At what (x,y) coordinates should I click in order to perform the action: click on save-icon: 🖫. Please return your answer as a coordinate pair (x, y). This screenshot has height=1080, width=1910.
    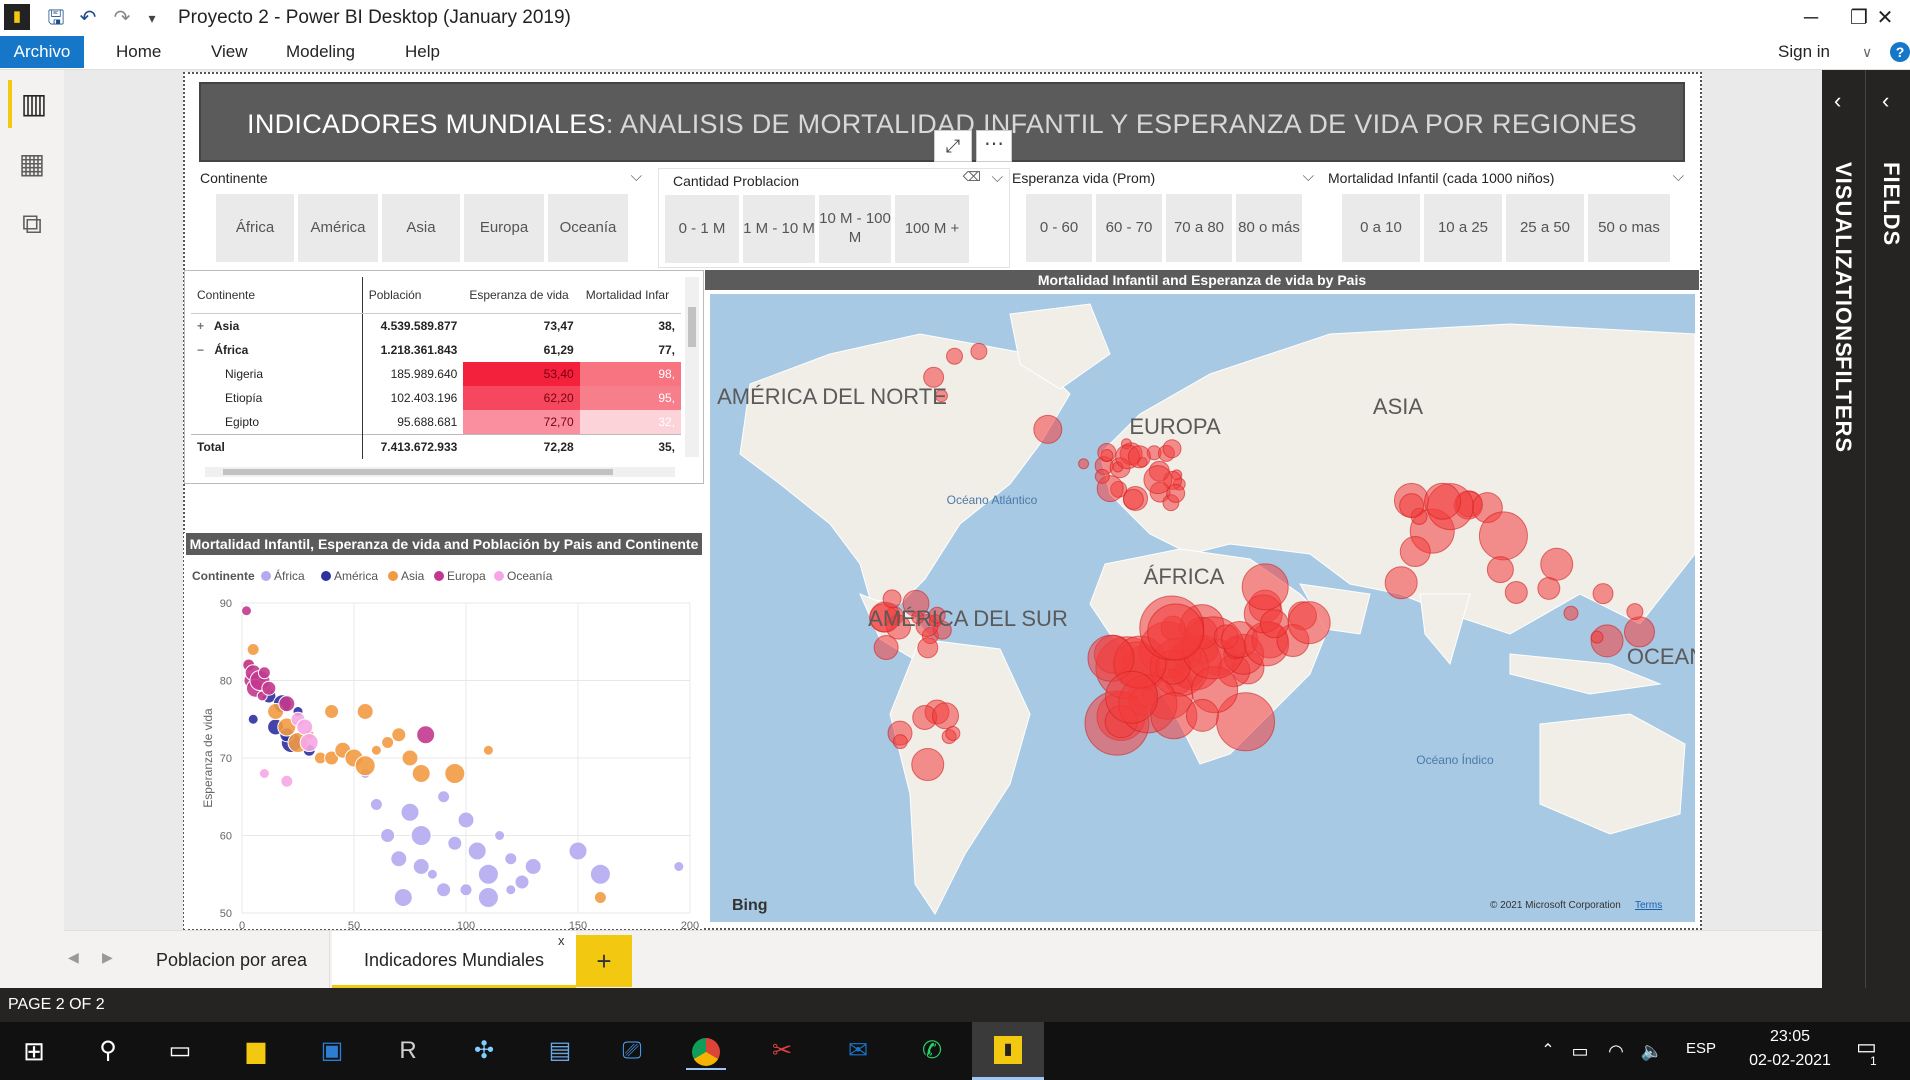
    Looking at the image, I should click on (56, 18).